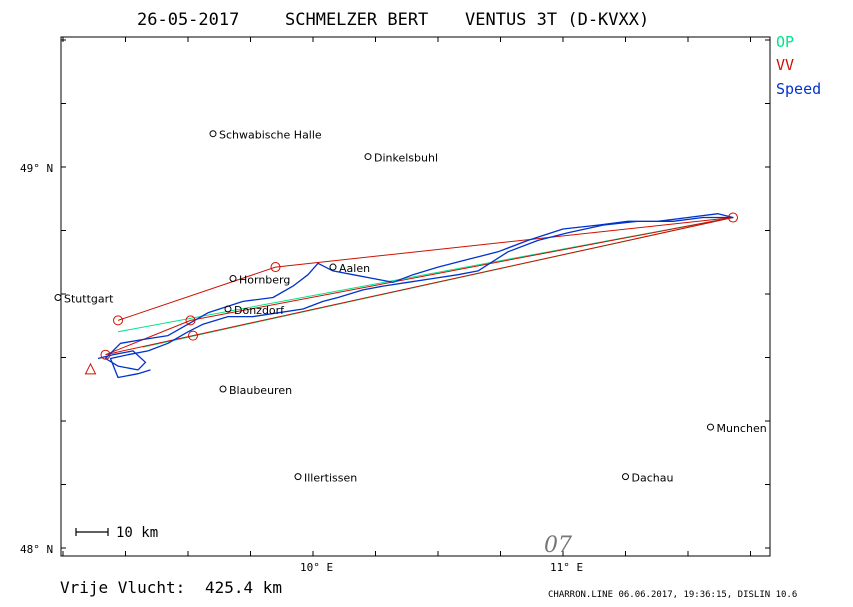 The image size is (853, 607). Describe the element at coordinates (243, 587) in the screenshot. I see `distance-value: 425.4 km` at that location.